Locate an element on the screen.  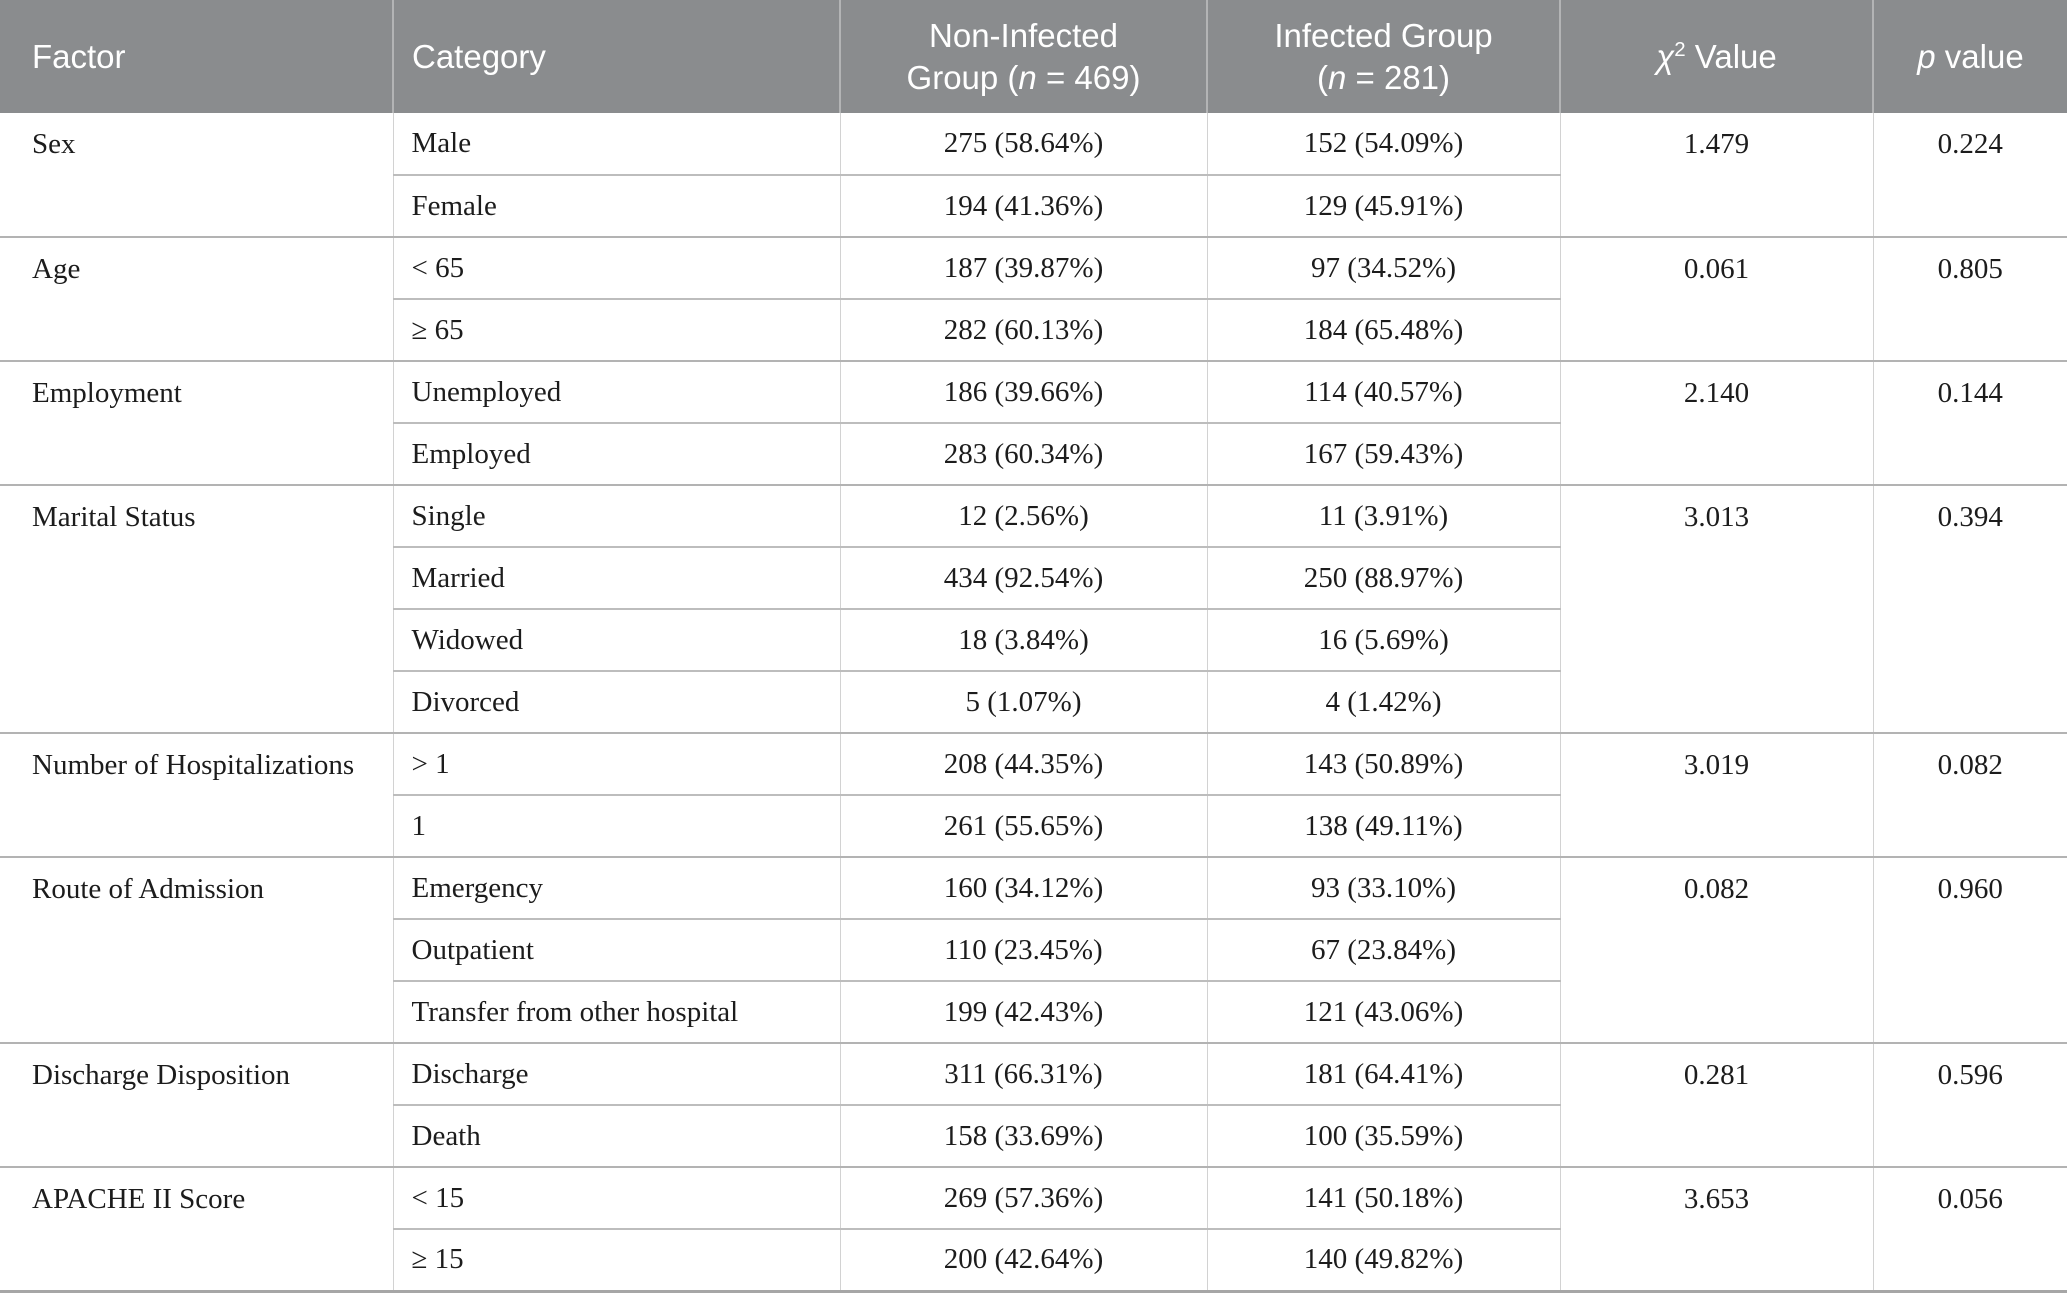
category-cell: Transfer from other hospital is located at coordinates (617, 1011).